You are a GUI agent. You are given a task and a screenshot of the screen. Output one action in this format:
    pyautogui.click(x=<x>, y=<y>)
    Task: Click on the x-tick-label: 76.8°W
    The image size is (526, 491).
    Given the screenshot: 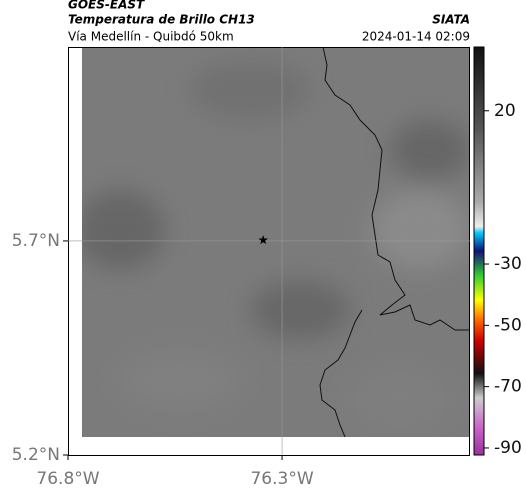 What is the action you would take?
    pyautogui.click(x=67, y=479)
    